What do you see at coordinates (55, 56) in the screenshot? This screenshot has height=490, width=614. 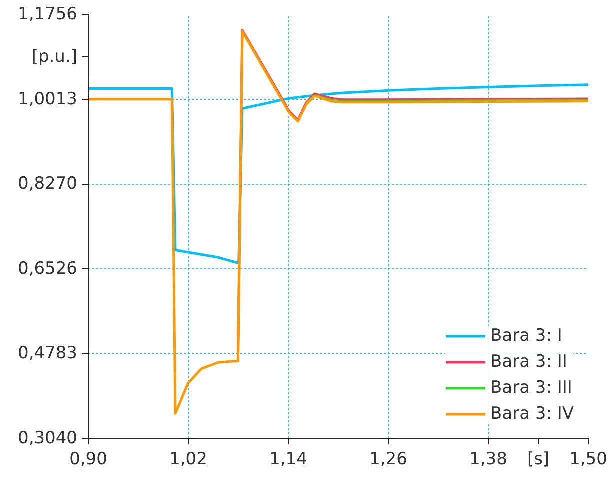 I see `y-axis-title: [p.u.]` at bounding box center [55, 56].